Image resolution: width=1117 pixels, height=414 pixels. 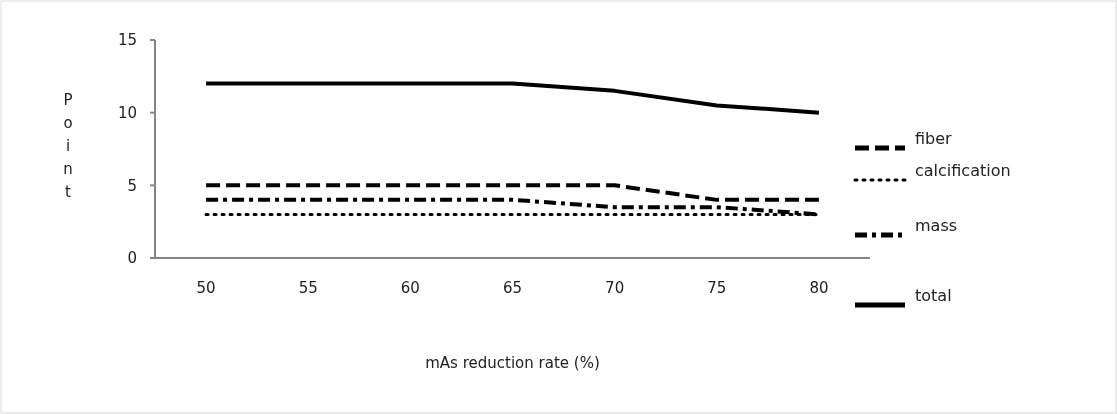 I want to click on y-tick-label: 15, so click(x=127, y=40).